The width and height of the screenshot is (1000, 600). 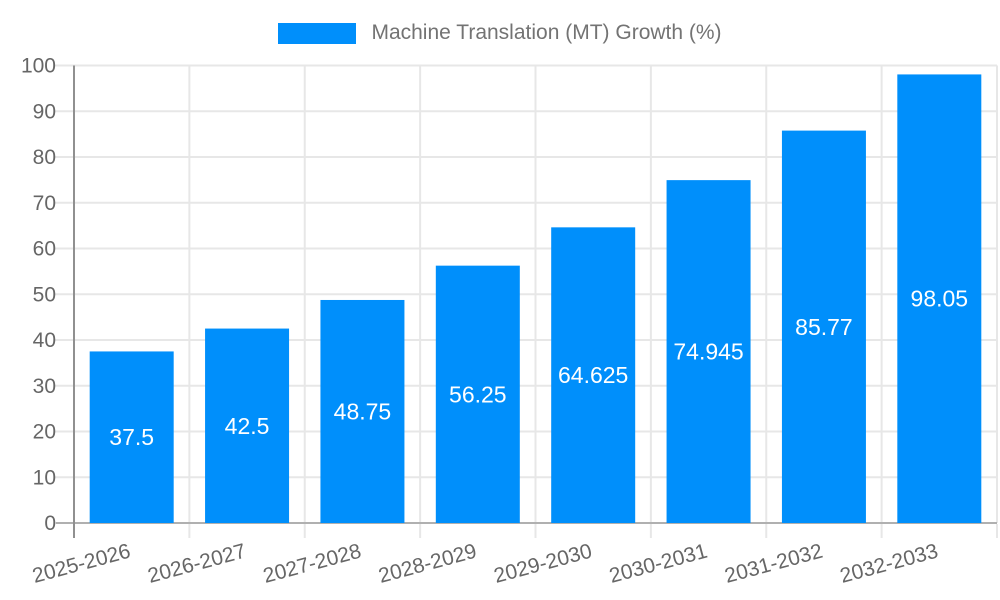 What do you see at coordinates (38, 66) in the screenshot?
I see `y-tick-label: 100` at bounding box center [38, 66].